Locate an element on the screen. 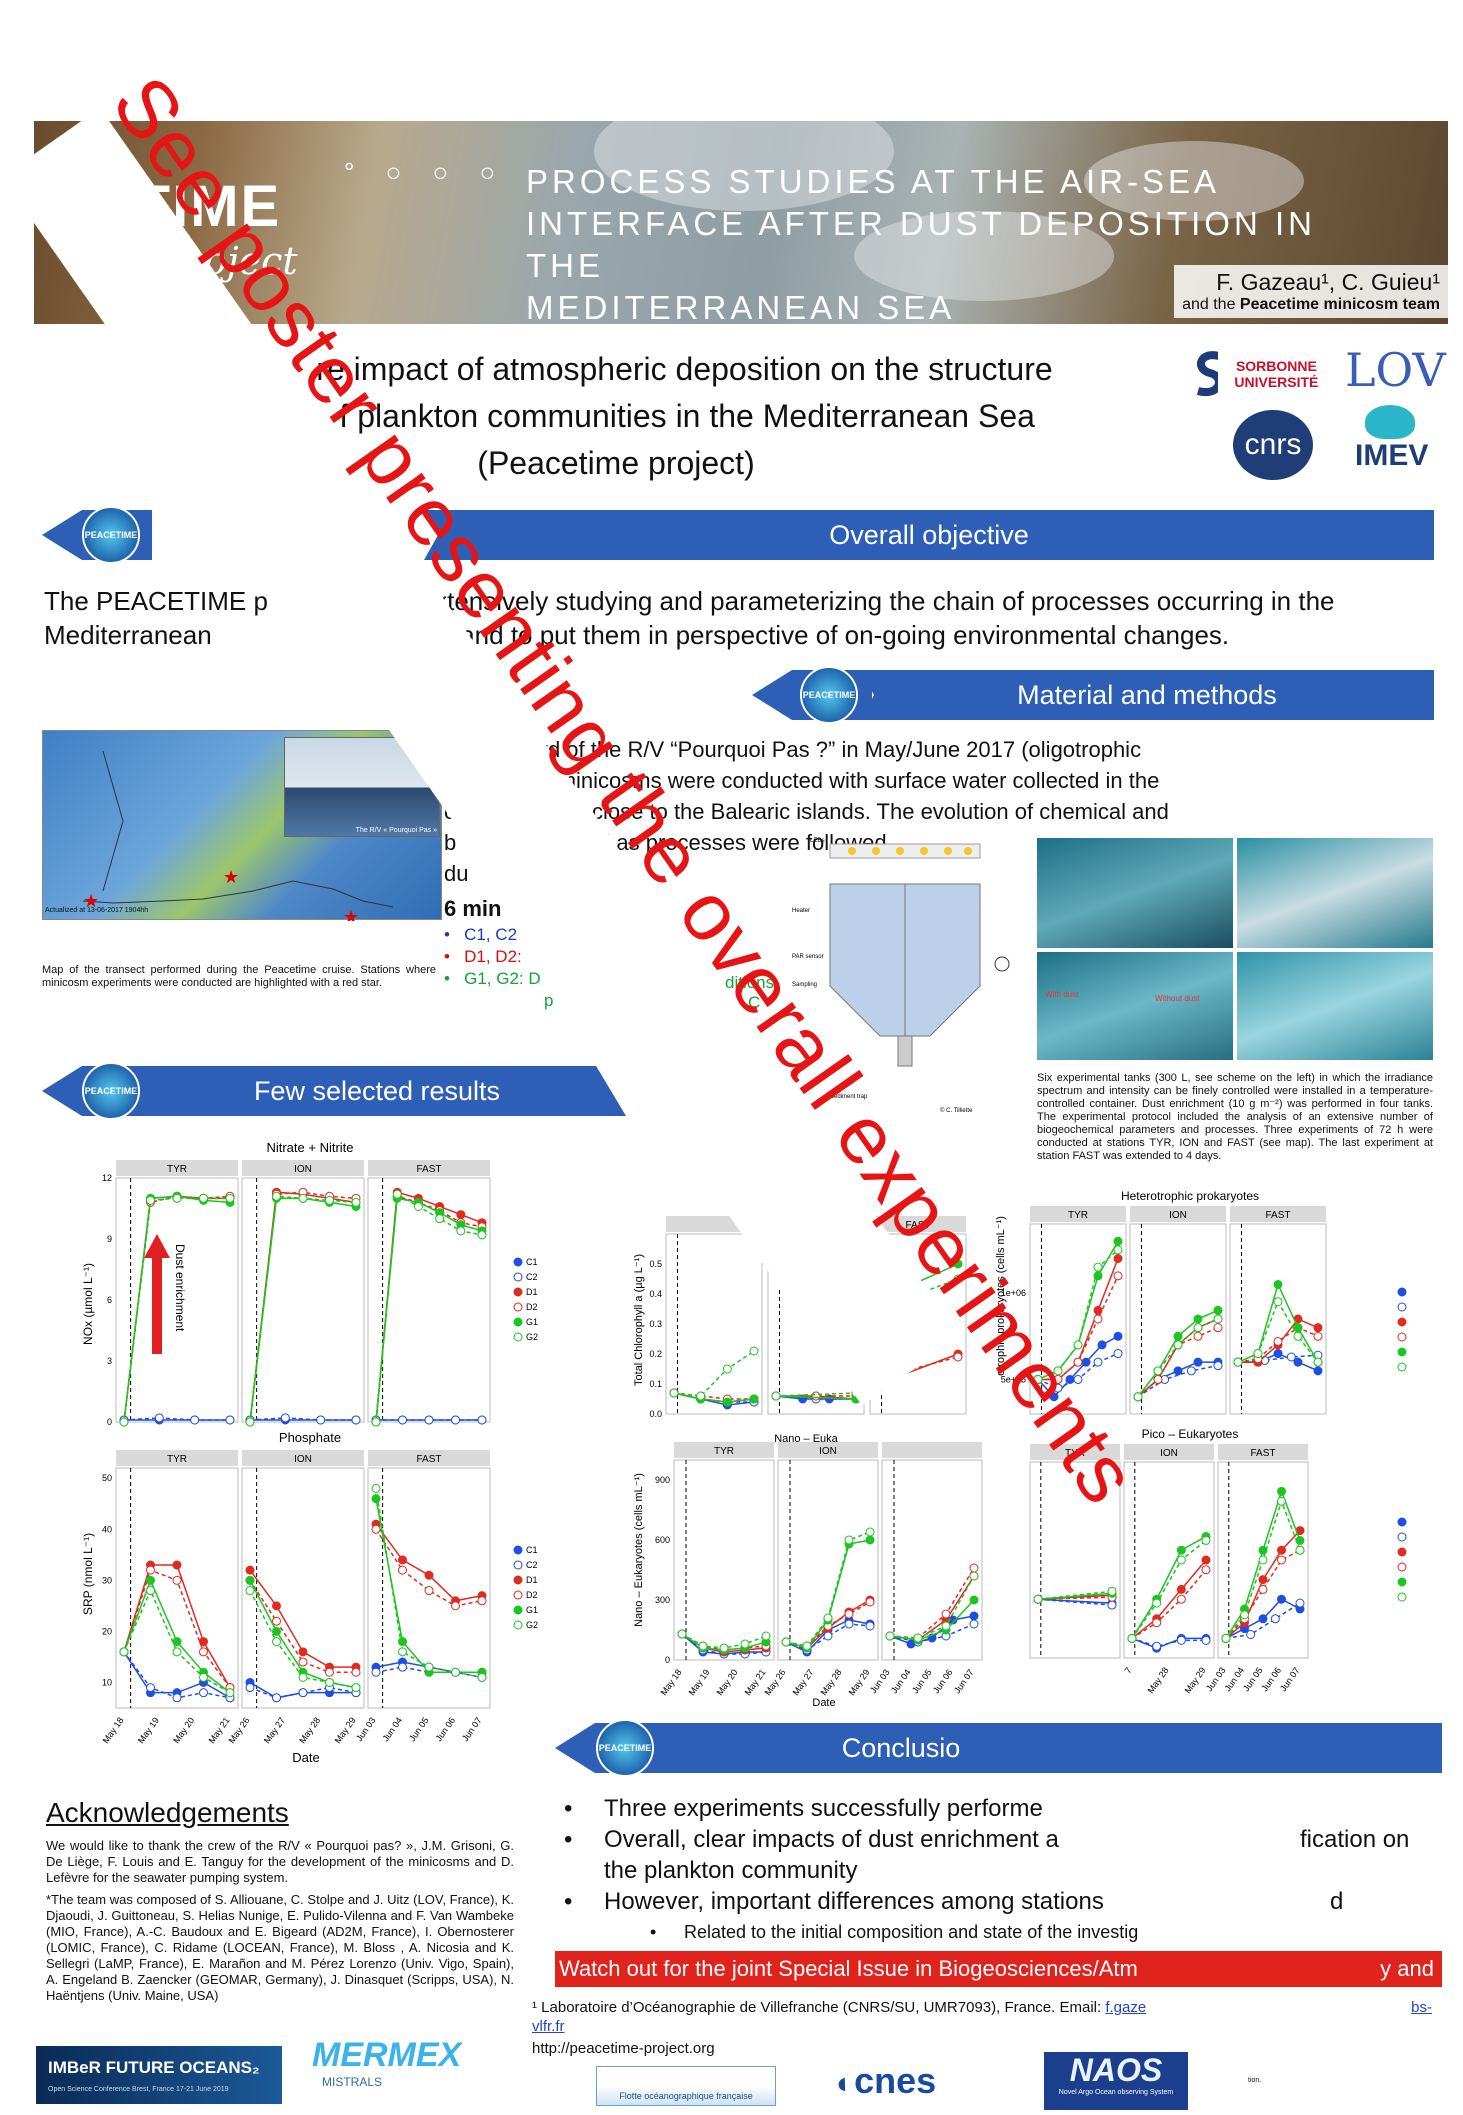  email-link-end: bs- is located at coordinates (1421, 2007).